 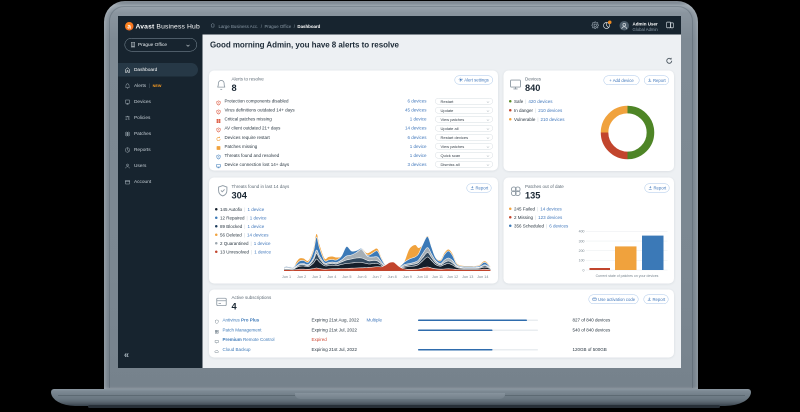 What do you see at coordinates (482, 277) in the screenshot?
I see `svg-text: Jun 14` at bounding box center [482, 277].